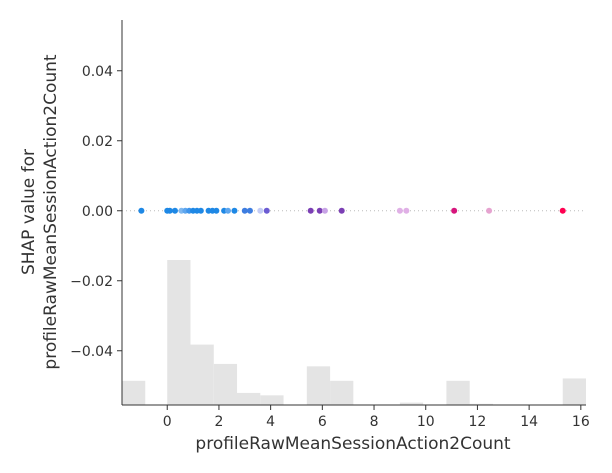 The height and width of the screenshot is (473, 612). I want to click on x-tick-label: 12, so click(478, 422).